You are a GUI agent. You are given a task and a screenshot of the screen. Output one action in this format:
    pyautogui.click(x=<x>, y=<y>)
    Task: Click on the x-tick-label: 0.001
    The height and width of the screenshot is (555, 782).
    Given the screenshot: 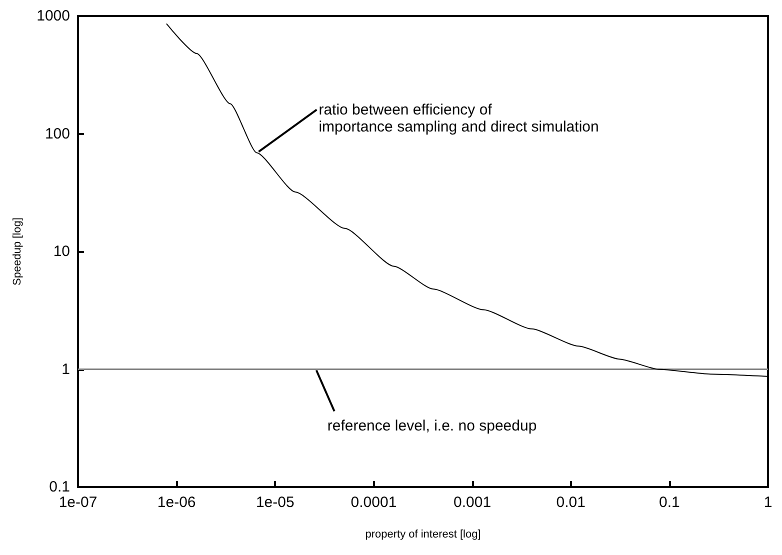 What is the action you would take?
    pyautogui.click(x=473, y=502)
    